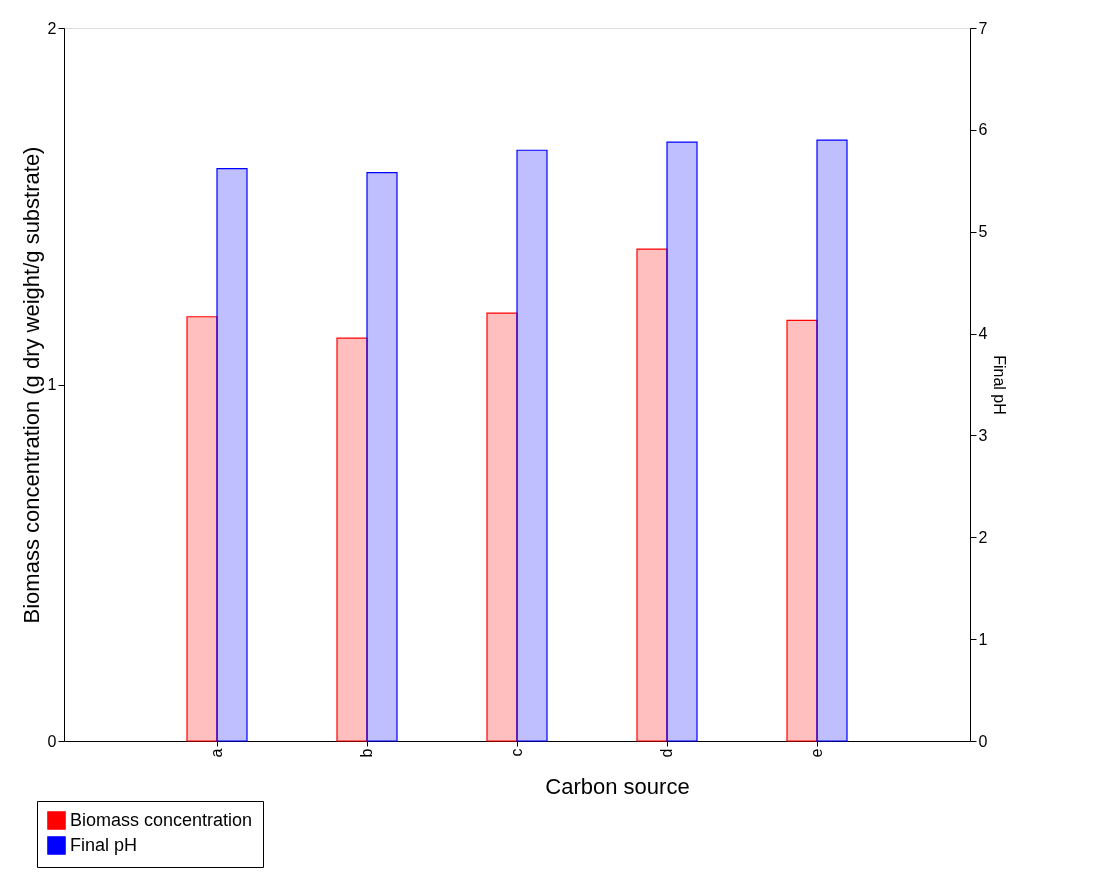  I want to click on x-tick-label: a, so click(216, 753).